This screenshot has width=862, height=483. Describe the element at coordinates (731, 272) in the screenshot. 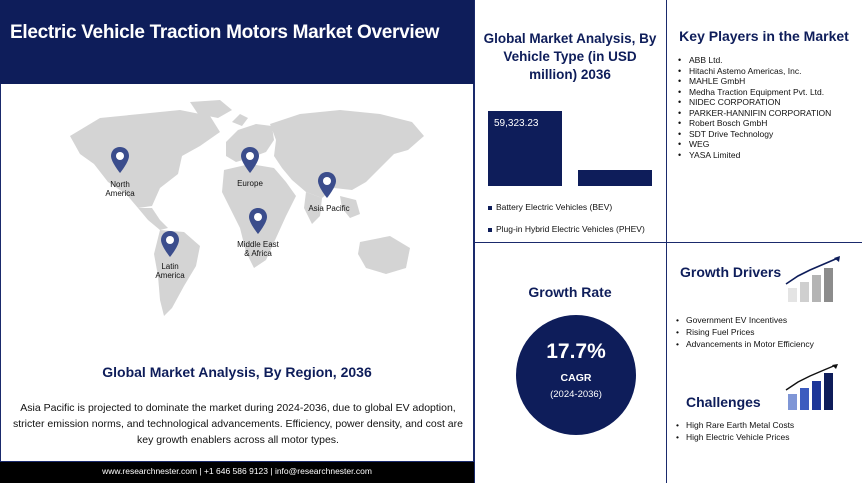

I see `growth-drivers-title: Growth Drivers` at that location.